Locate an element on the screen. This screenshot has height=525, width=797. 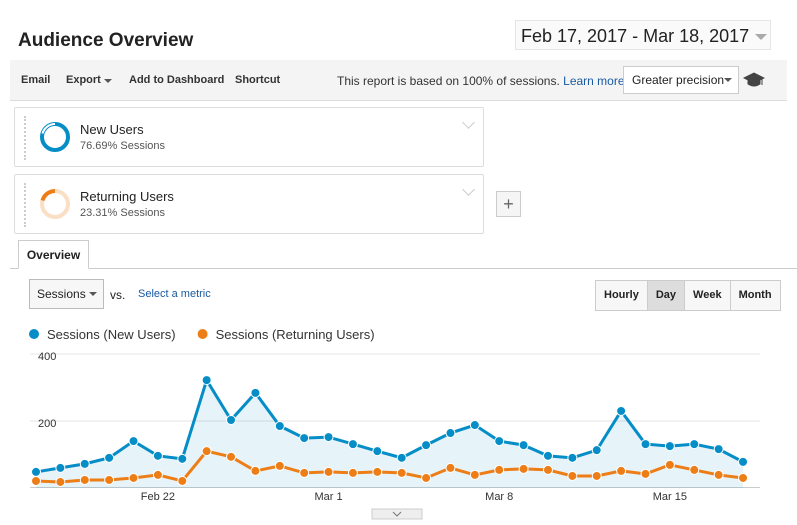
segment-detail: 76.69% Sessions is located at coordinates (122, 146).